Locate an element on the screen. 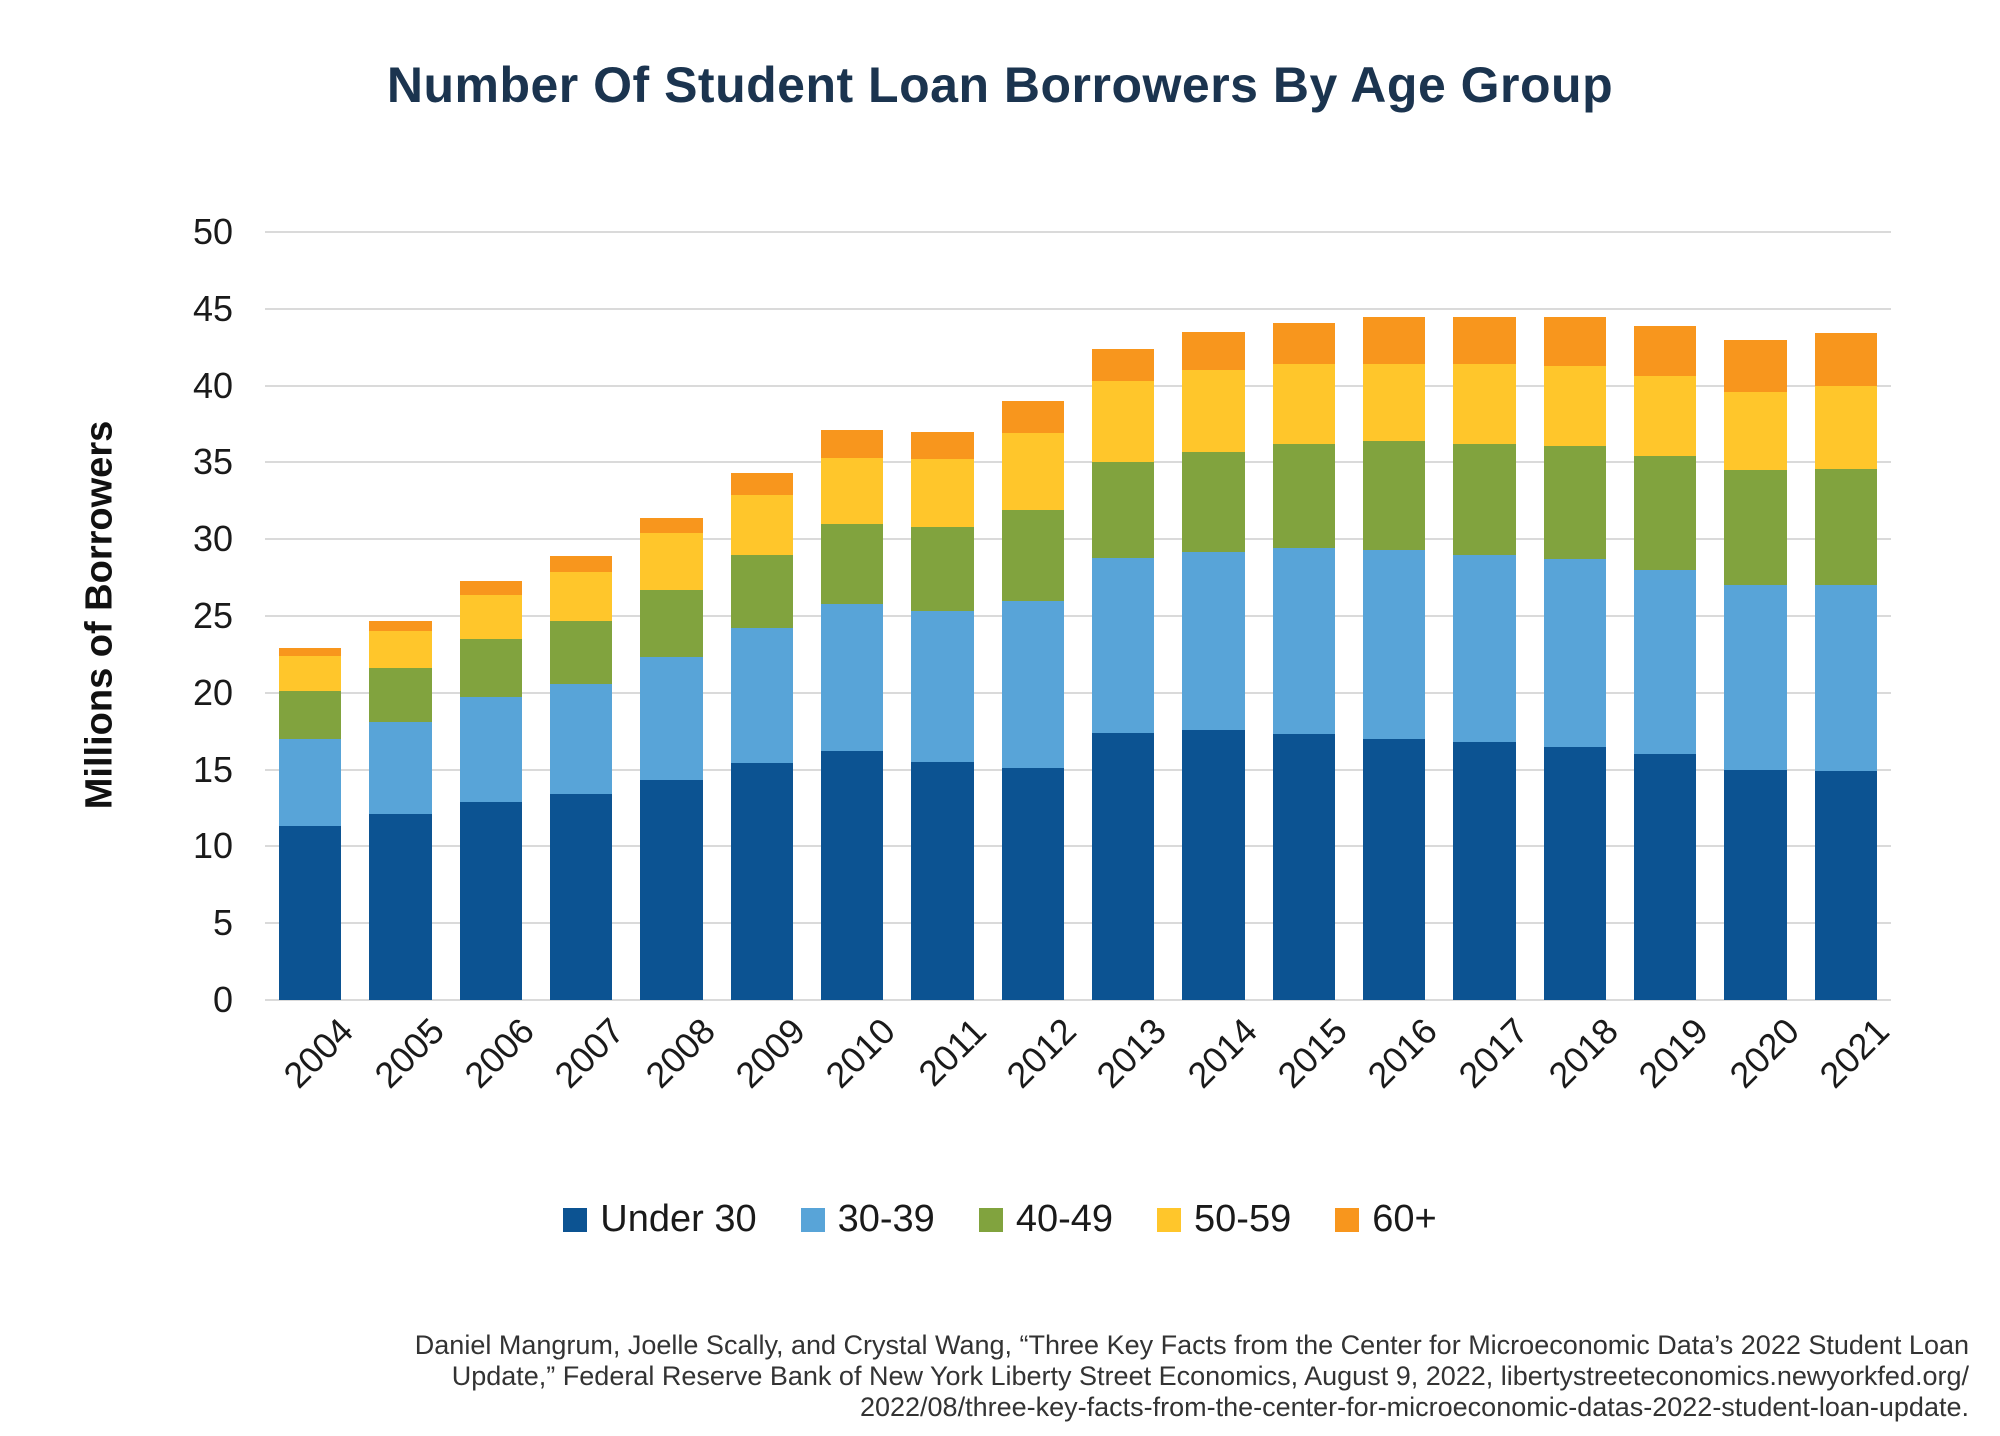  bar-slot-2016 is located at coordinates (1394, 616).